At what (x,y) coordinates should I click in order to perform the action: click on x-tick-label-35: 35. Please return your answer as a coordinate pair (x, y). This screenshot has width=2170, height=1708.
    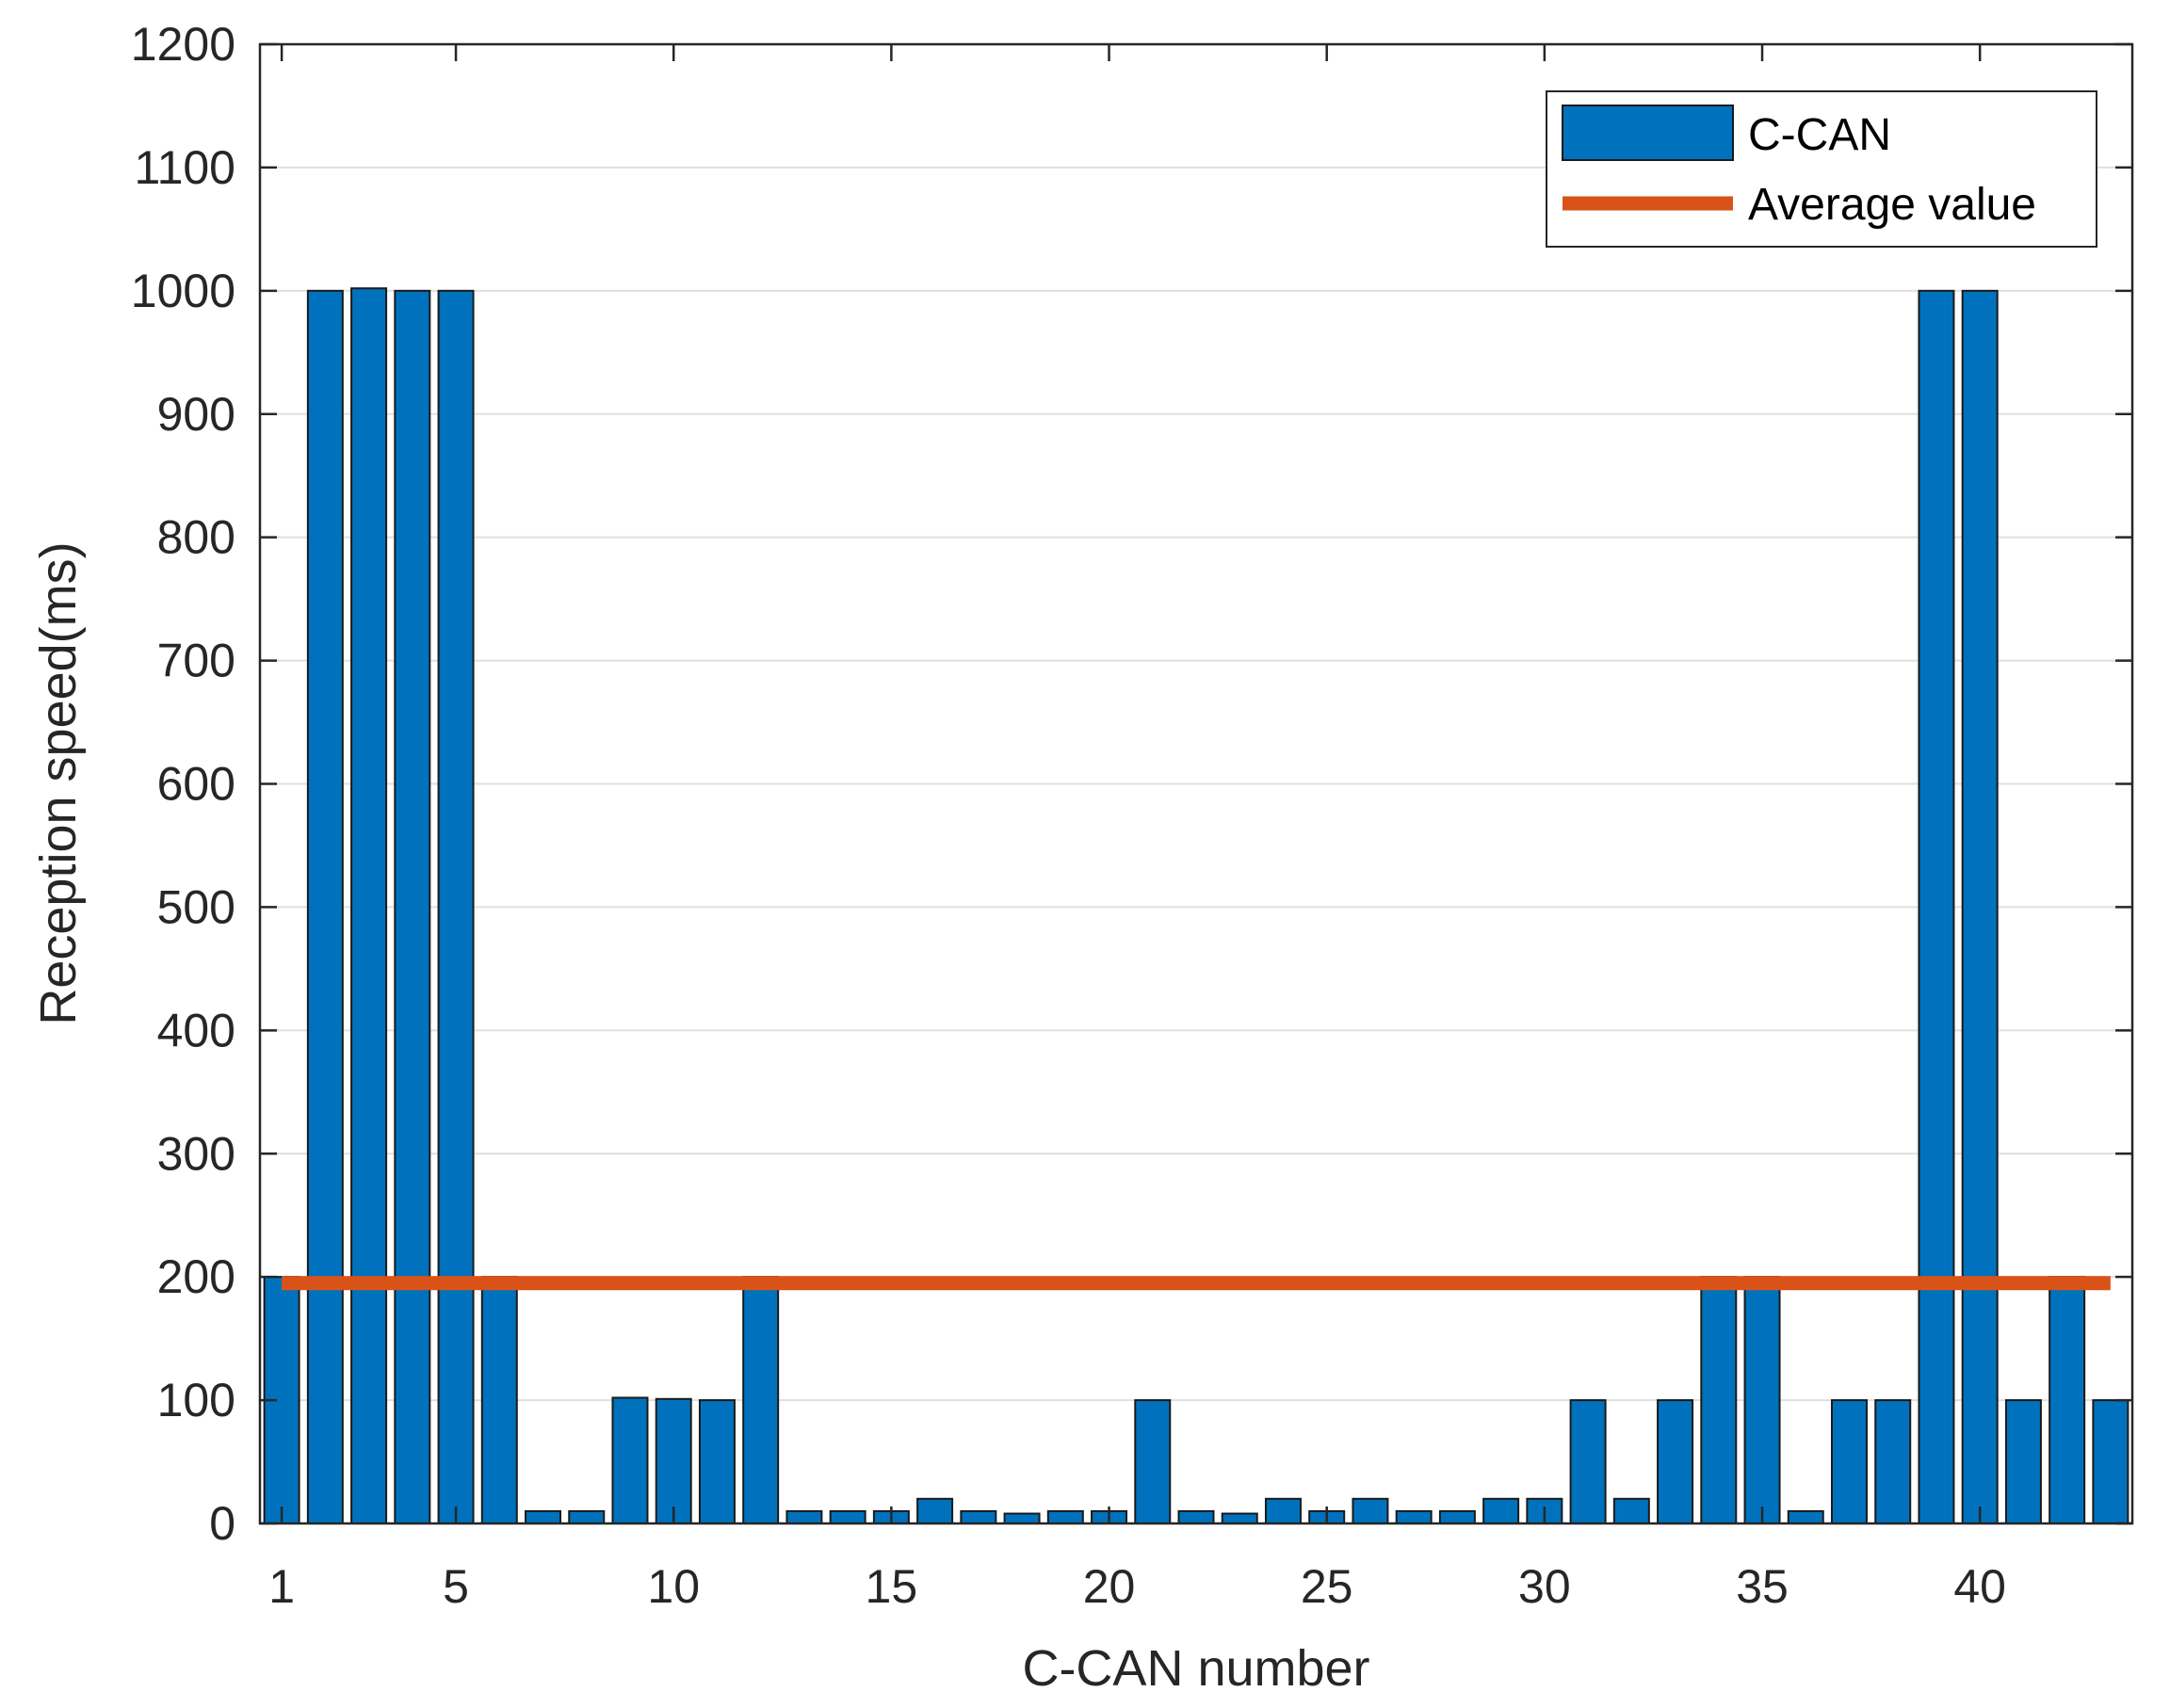
    Looking at the image, I should click on (1763, 1586).